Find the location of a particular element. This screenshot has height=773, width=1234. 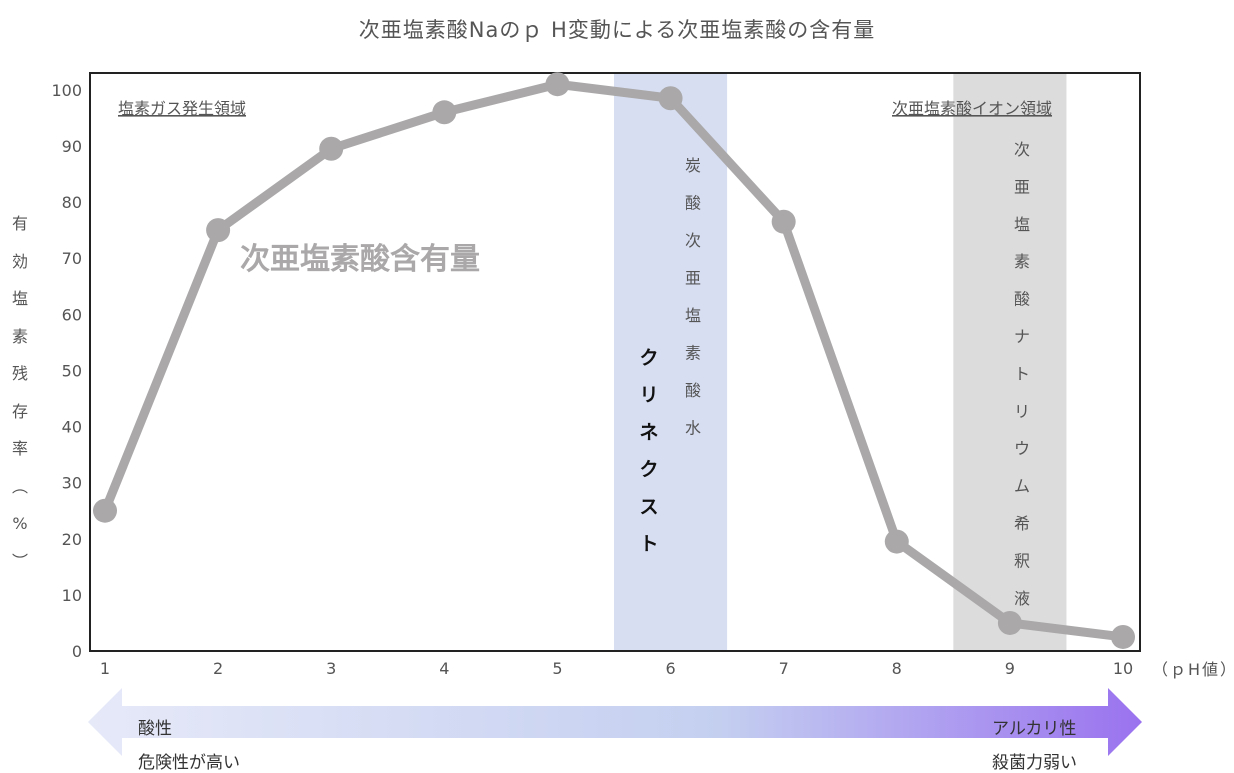

band-9-label-char: 酸 is located at coordinates (1022, 299).